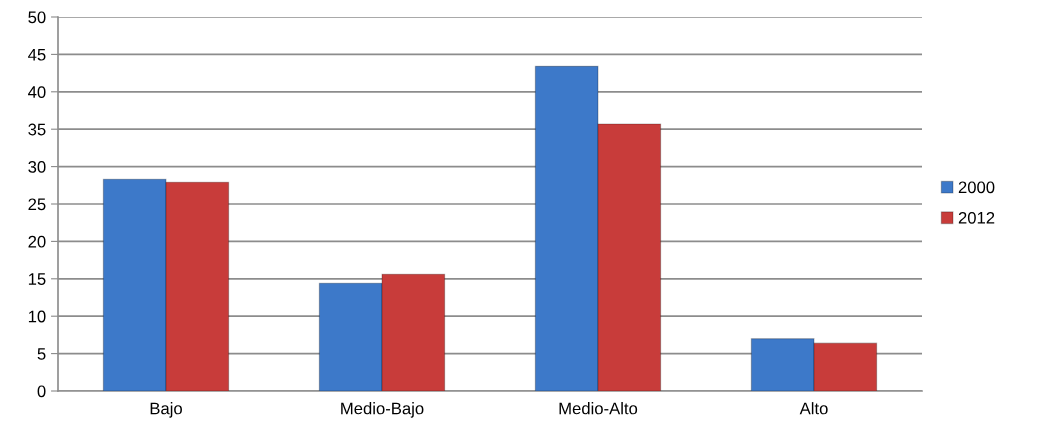 The height and width of the screenshot is (434, 1043). Describe the element at coordinates (598, 408) in the screenshot. I see `x-tick-label: Medio-Alto` at that location.